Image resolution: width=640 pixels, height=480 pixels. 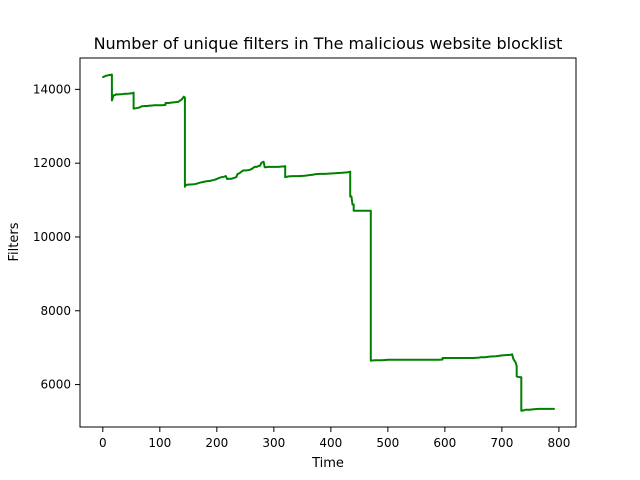 What do you see at coordinates (52, 237) in the screenshot?
I see `y-tick-label: 10000` at bounding box center [52, 237].